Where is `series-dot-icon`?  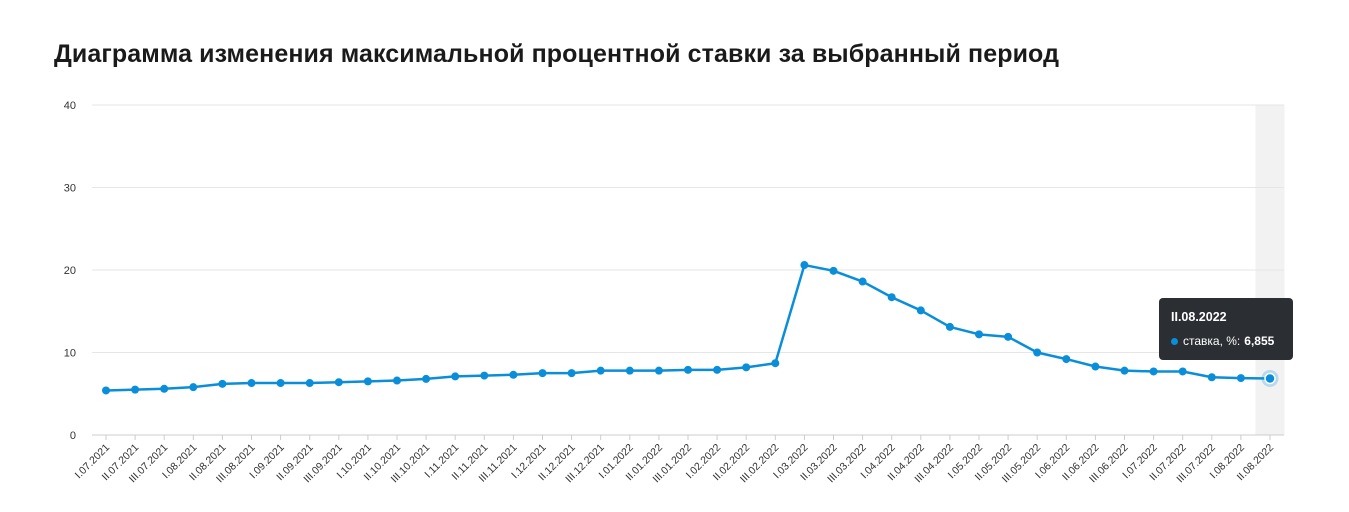
series-dot-icon is located at coordinates (1174, 341).